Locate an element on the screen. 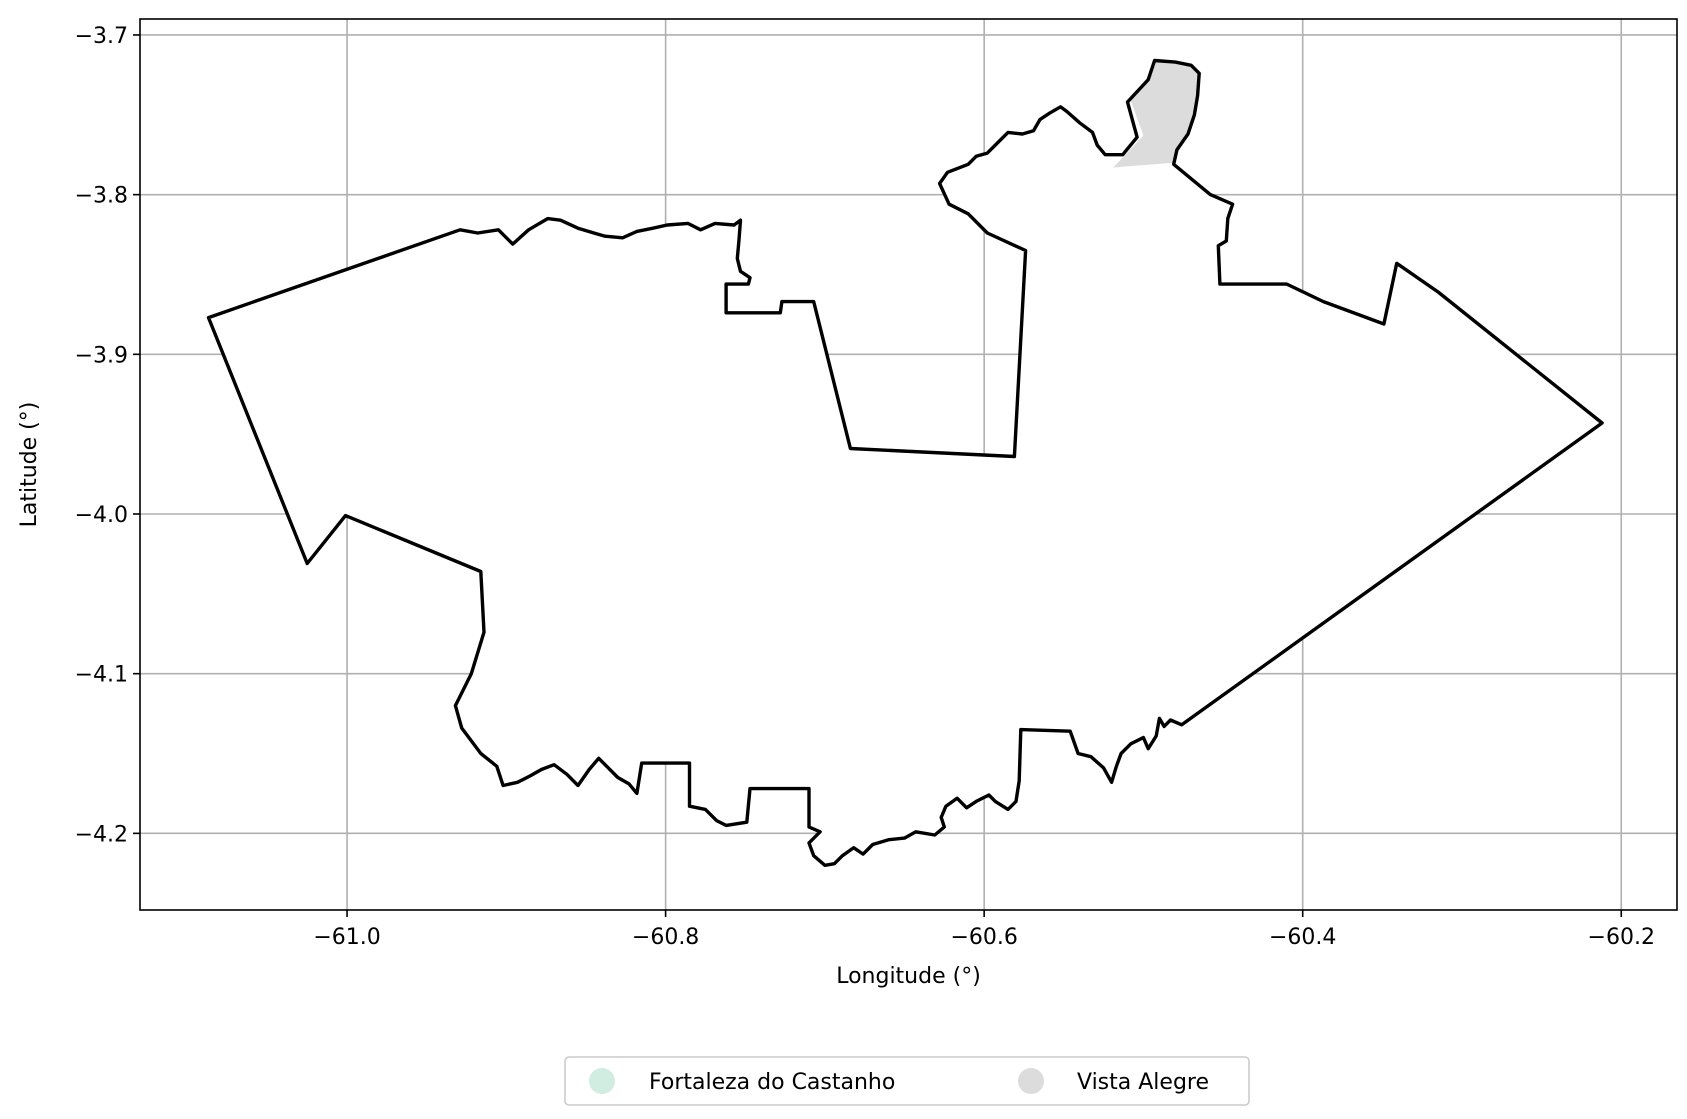 The height and width of the screenshot is (1119, 1687). y-tick-label: −3.7 is located at coordinates (101, 36).